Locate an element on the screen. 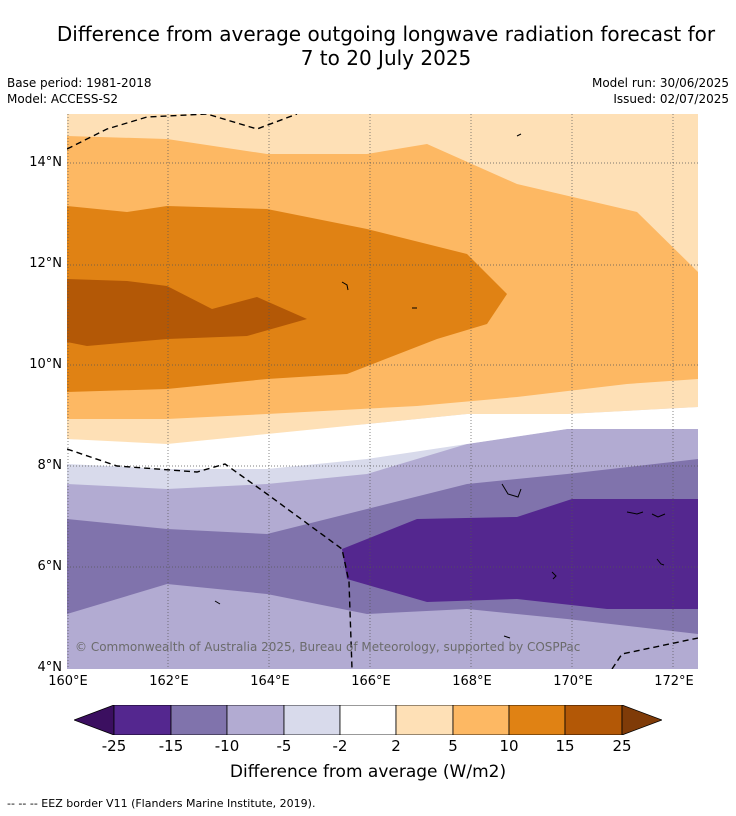  colorbar-label: 5 is located at coordinates (453, 746).